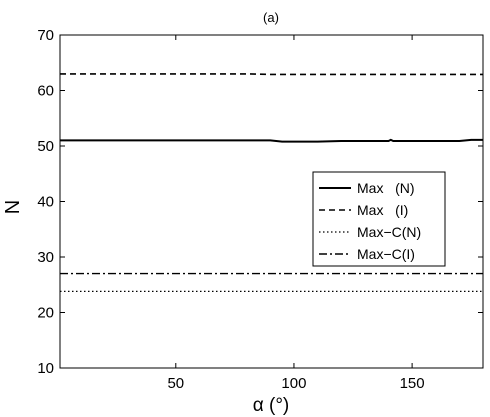  Describe the element at coordinates (45, 313) in the screenshot. I see `y-tick-label: 20` at that location.